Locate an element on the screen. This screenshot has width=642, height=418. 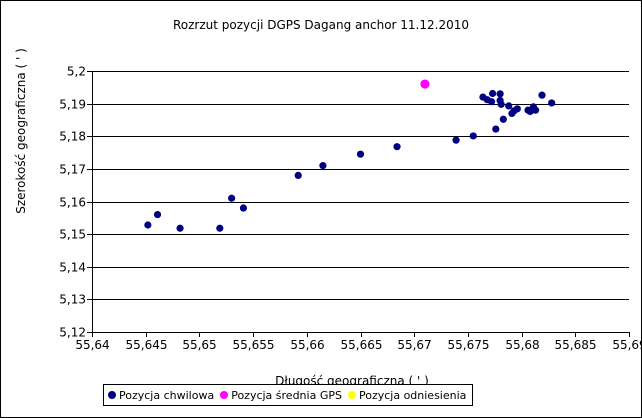
y-tick-label: 5,2 is located at coordinates (76, 72).